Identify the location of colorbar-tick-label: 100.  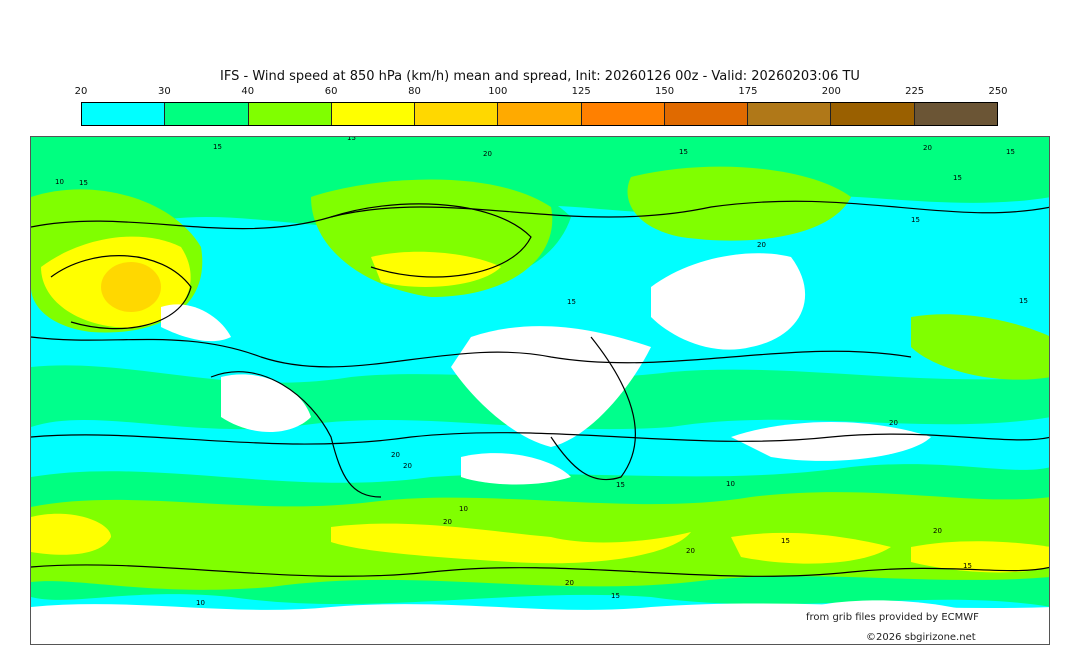
(498, 91).